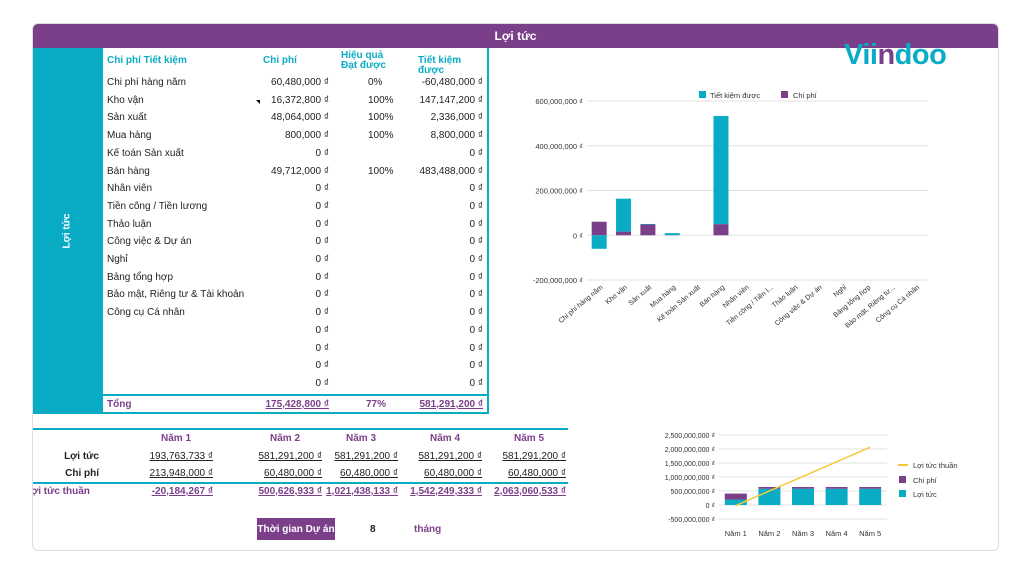 Image resolution: width=1029 pixels, height=572 pixels. What do you see at coordinates (428, 529) in the screenshot?
I see `project-duration-unit: tháng` at bounding box center [428, 529].